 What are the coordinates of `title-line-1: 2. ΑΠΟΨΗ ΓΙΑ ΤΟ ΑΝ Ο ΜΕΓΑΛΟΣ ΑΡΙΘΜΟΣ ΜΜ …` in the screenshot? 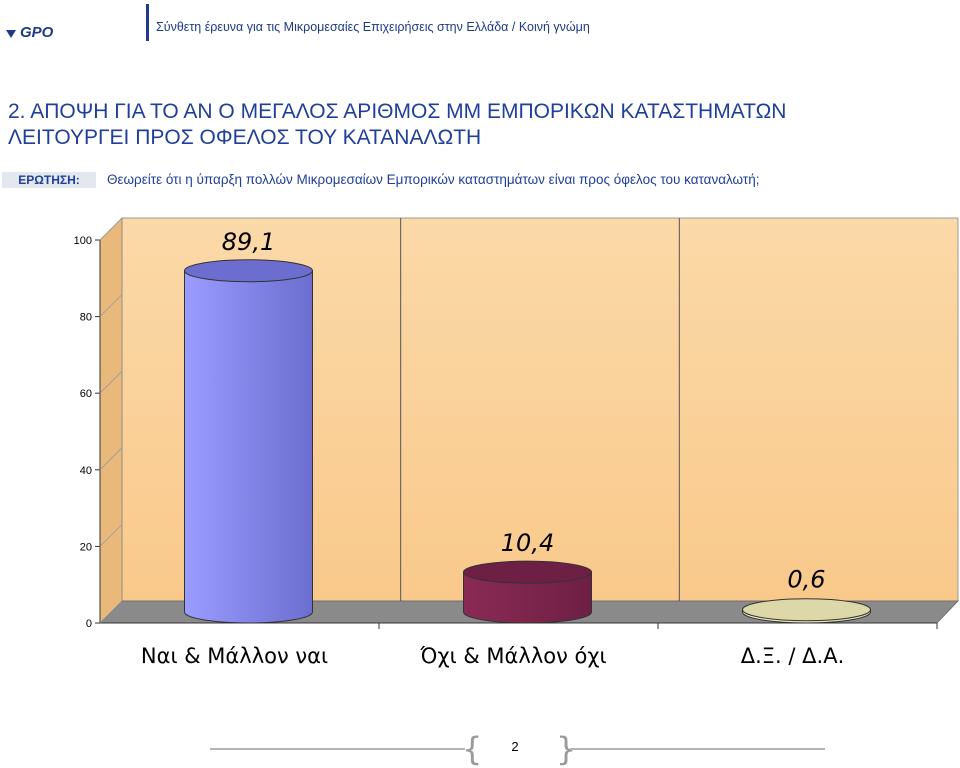 It's located at (397, 111).